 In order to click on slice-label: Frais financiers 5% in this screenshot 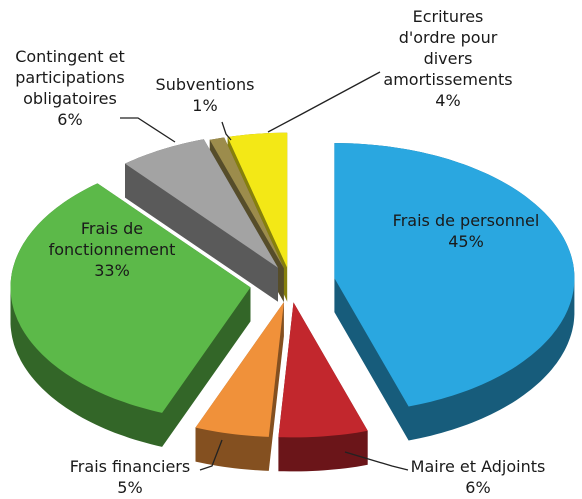, I will do `click(130, 477)`.